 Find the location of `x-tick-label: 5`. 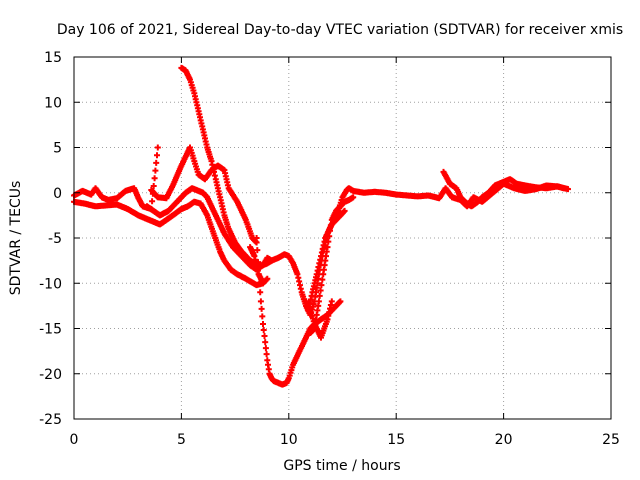

x-tick-label: 5 is located at coordinates (181, 440).